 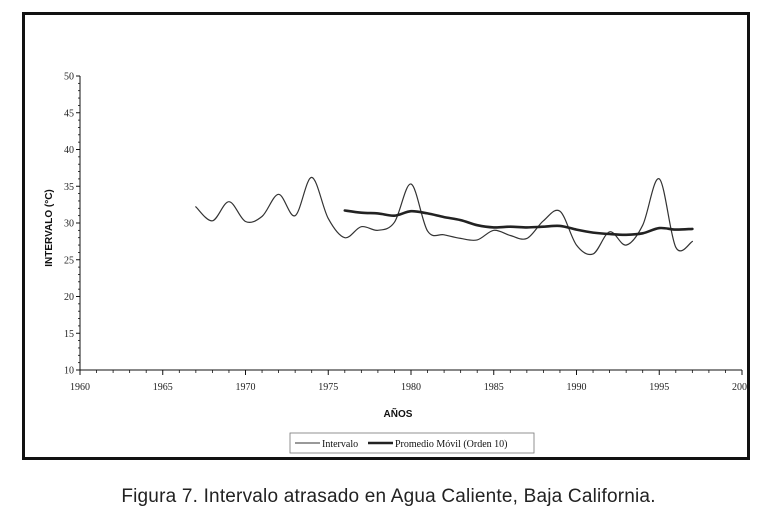 I want to click on series-line-promedio-movil, so click(x=518, y=223).